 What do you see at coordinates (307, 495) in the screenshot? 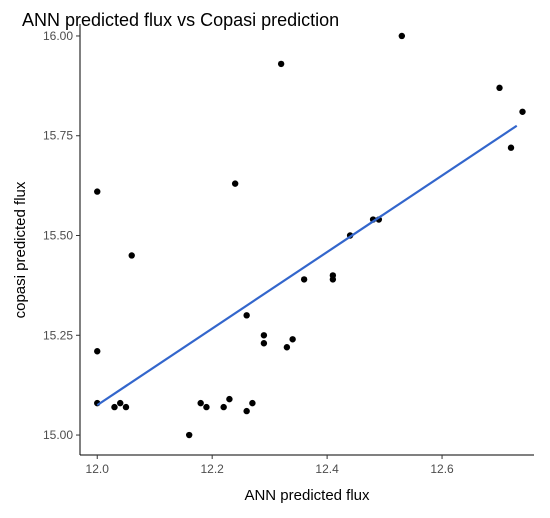
I see `x-axis-label: ANN predicted flux` at bounding box center [307, 495].